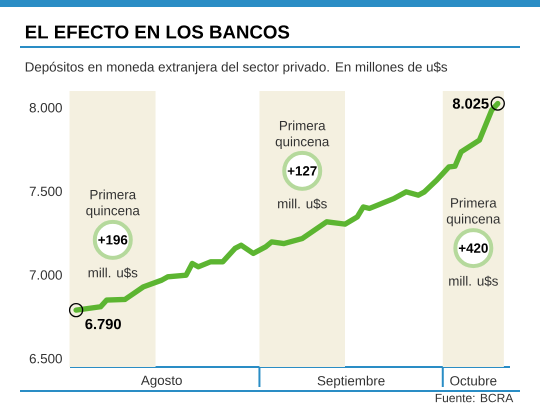  What do you see at coordinates (46, 275) in the screenshot?
I see `y-tick-label: 7.000` at bounding box center [46, 275].